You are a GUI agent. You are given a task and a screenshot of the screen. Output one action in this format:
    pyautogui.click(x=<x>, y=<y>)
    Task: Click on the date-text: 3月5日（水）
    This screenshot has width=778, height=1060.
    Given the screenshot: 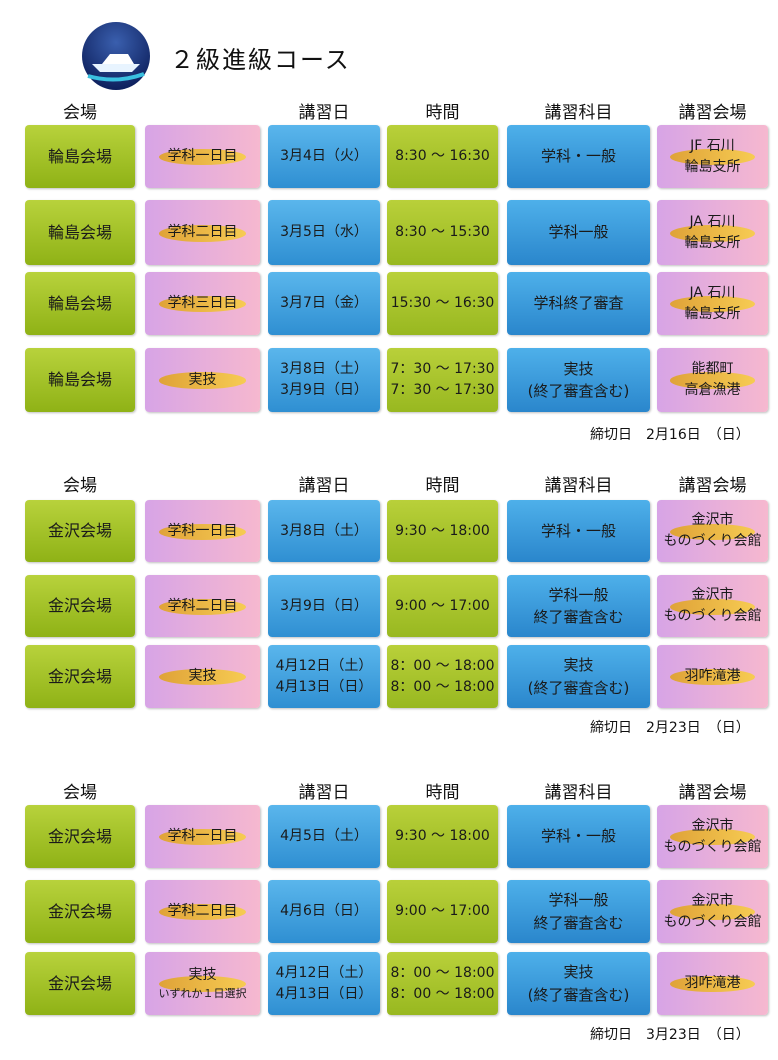 What is the action you would take?
    pyautogui.click(x=324, y=232)
    